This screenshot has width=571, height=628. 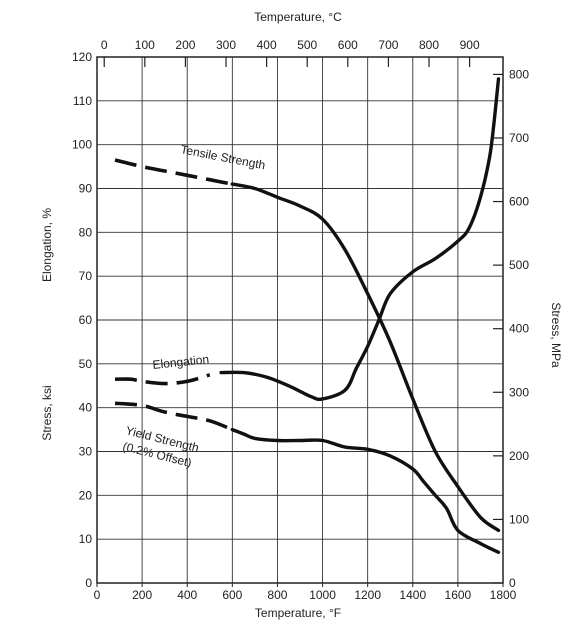 I want to click on x-tick-label: 800, so click(x=277, y=595).